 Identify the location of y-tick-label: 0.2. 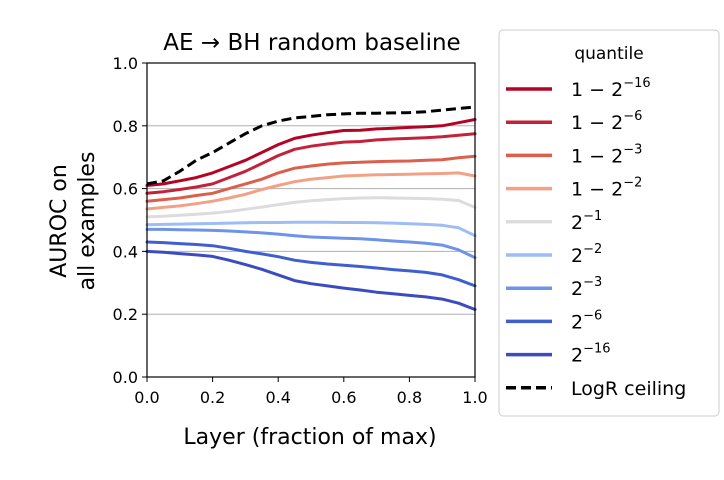
(125, 314).